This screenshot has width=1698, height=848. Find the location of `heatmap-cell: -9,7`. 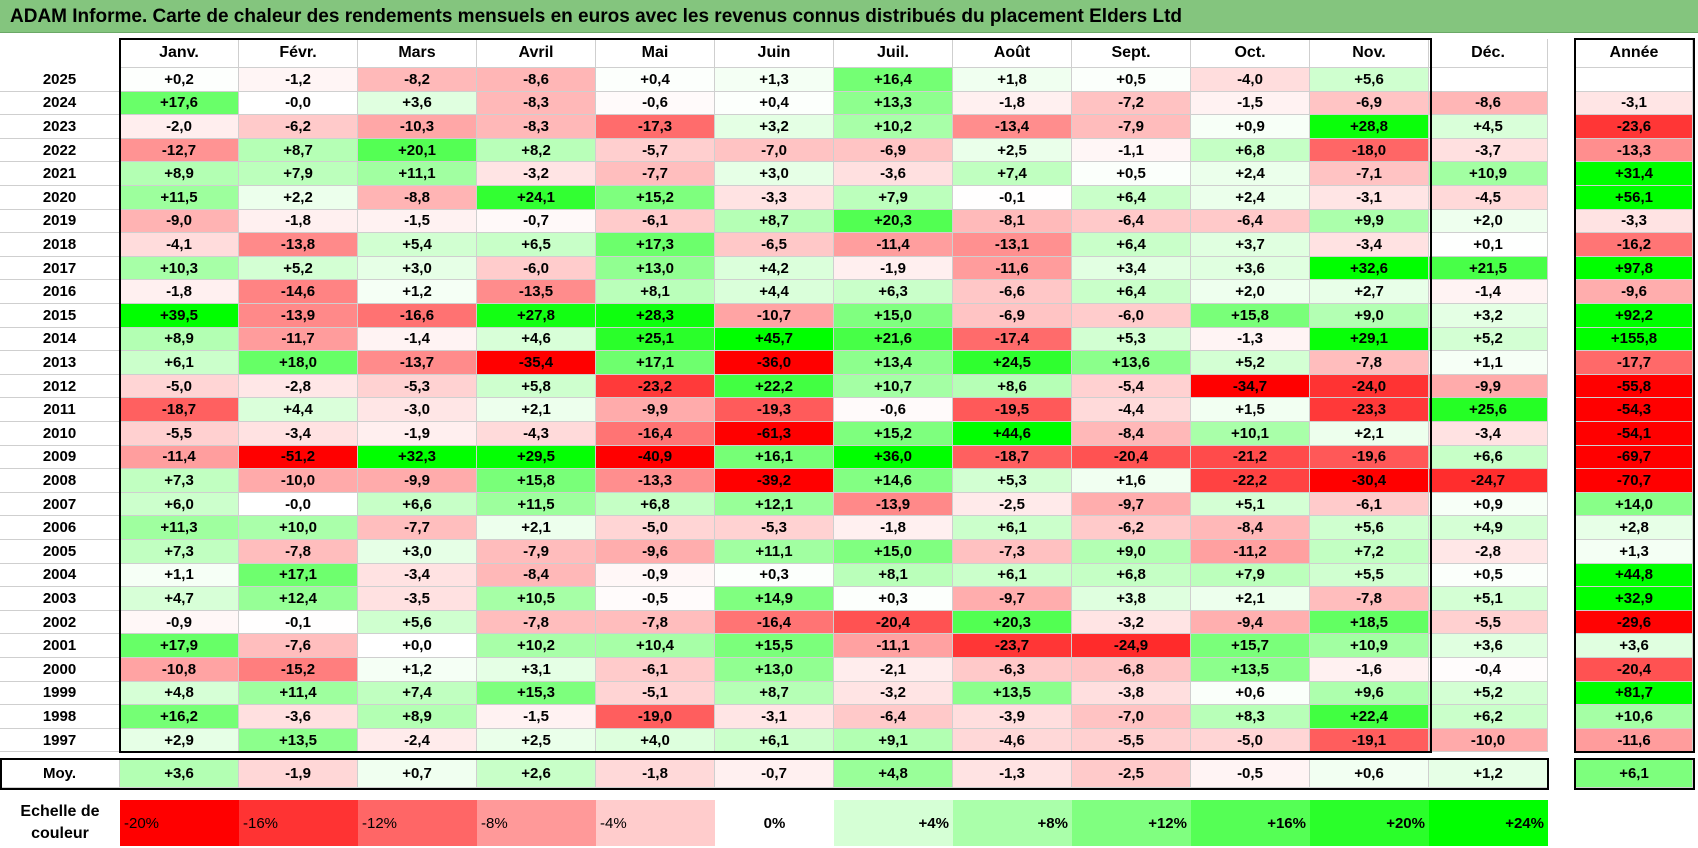

heatmap-cell: -9,7 is located at coordinates (1012, 599).